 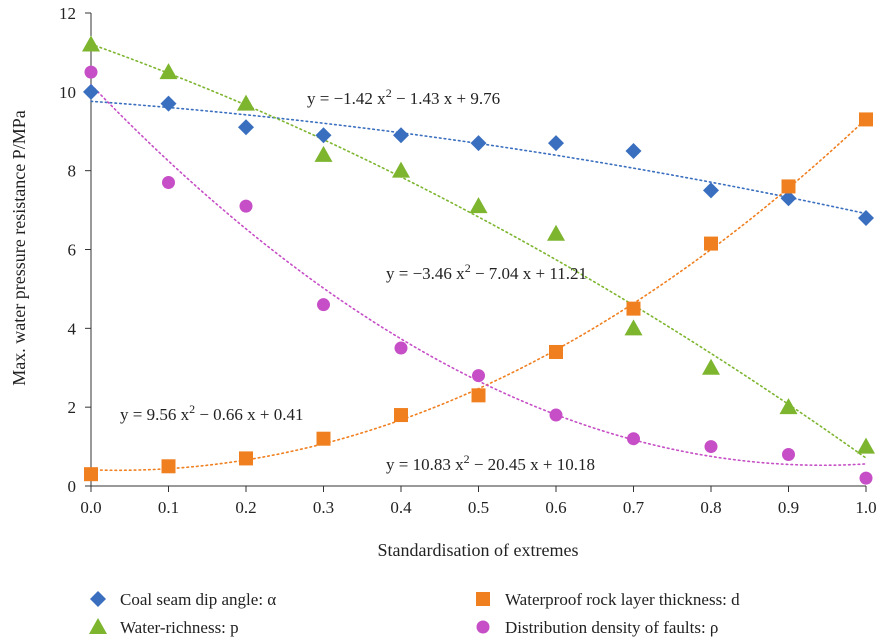 I want to click on x-tick-label: 0.7, so click(x=634, y=507).